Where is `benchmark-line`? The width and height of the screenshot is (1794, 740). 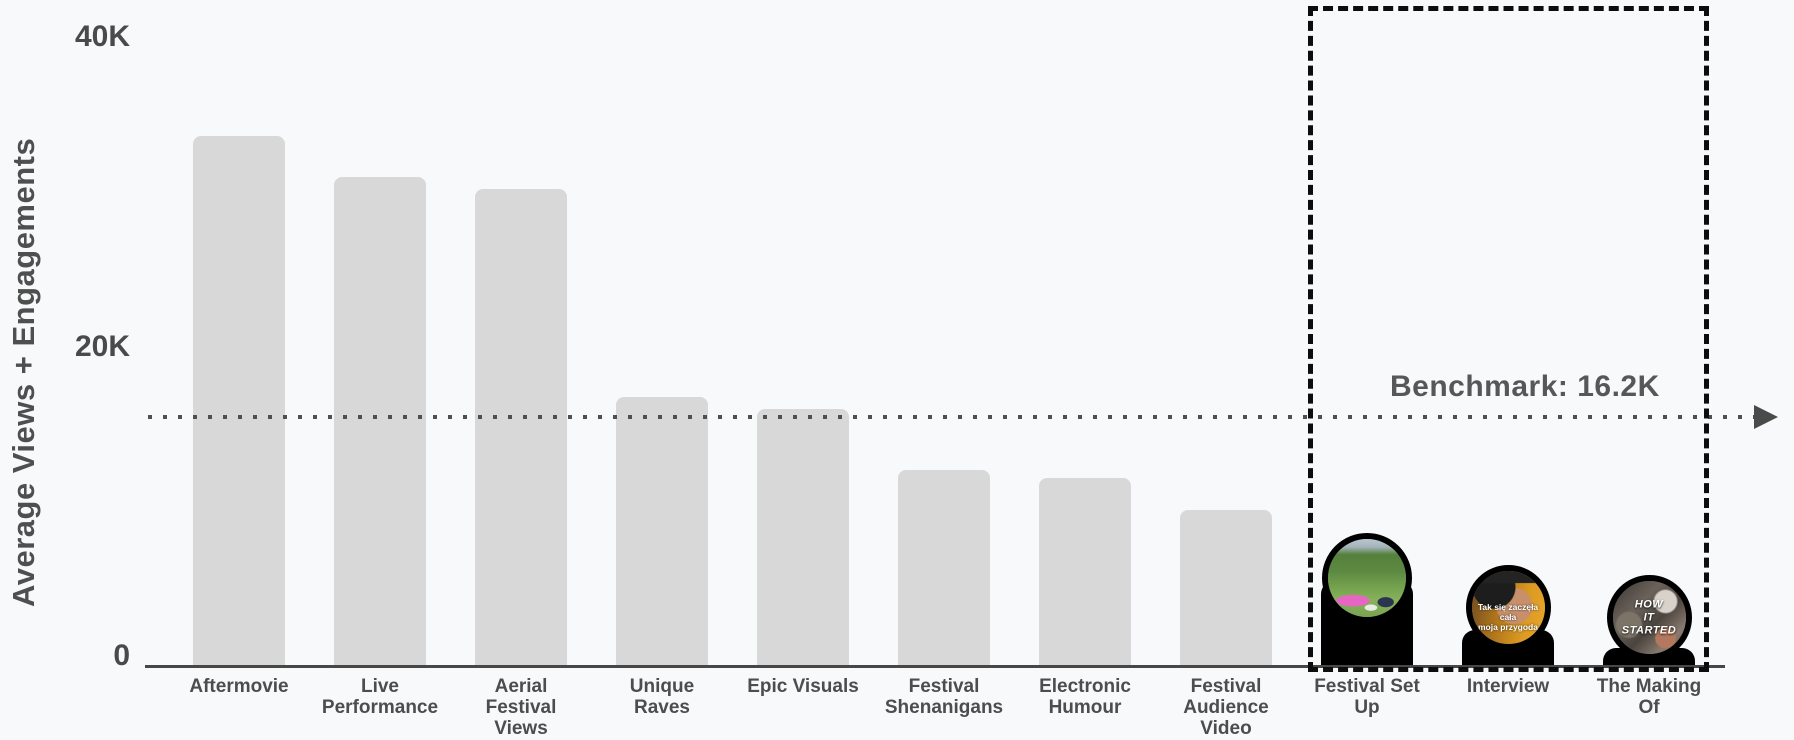
benchmark-line is located at coordinates (953, 417).